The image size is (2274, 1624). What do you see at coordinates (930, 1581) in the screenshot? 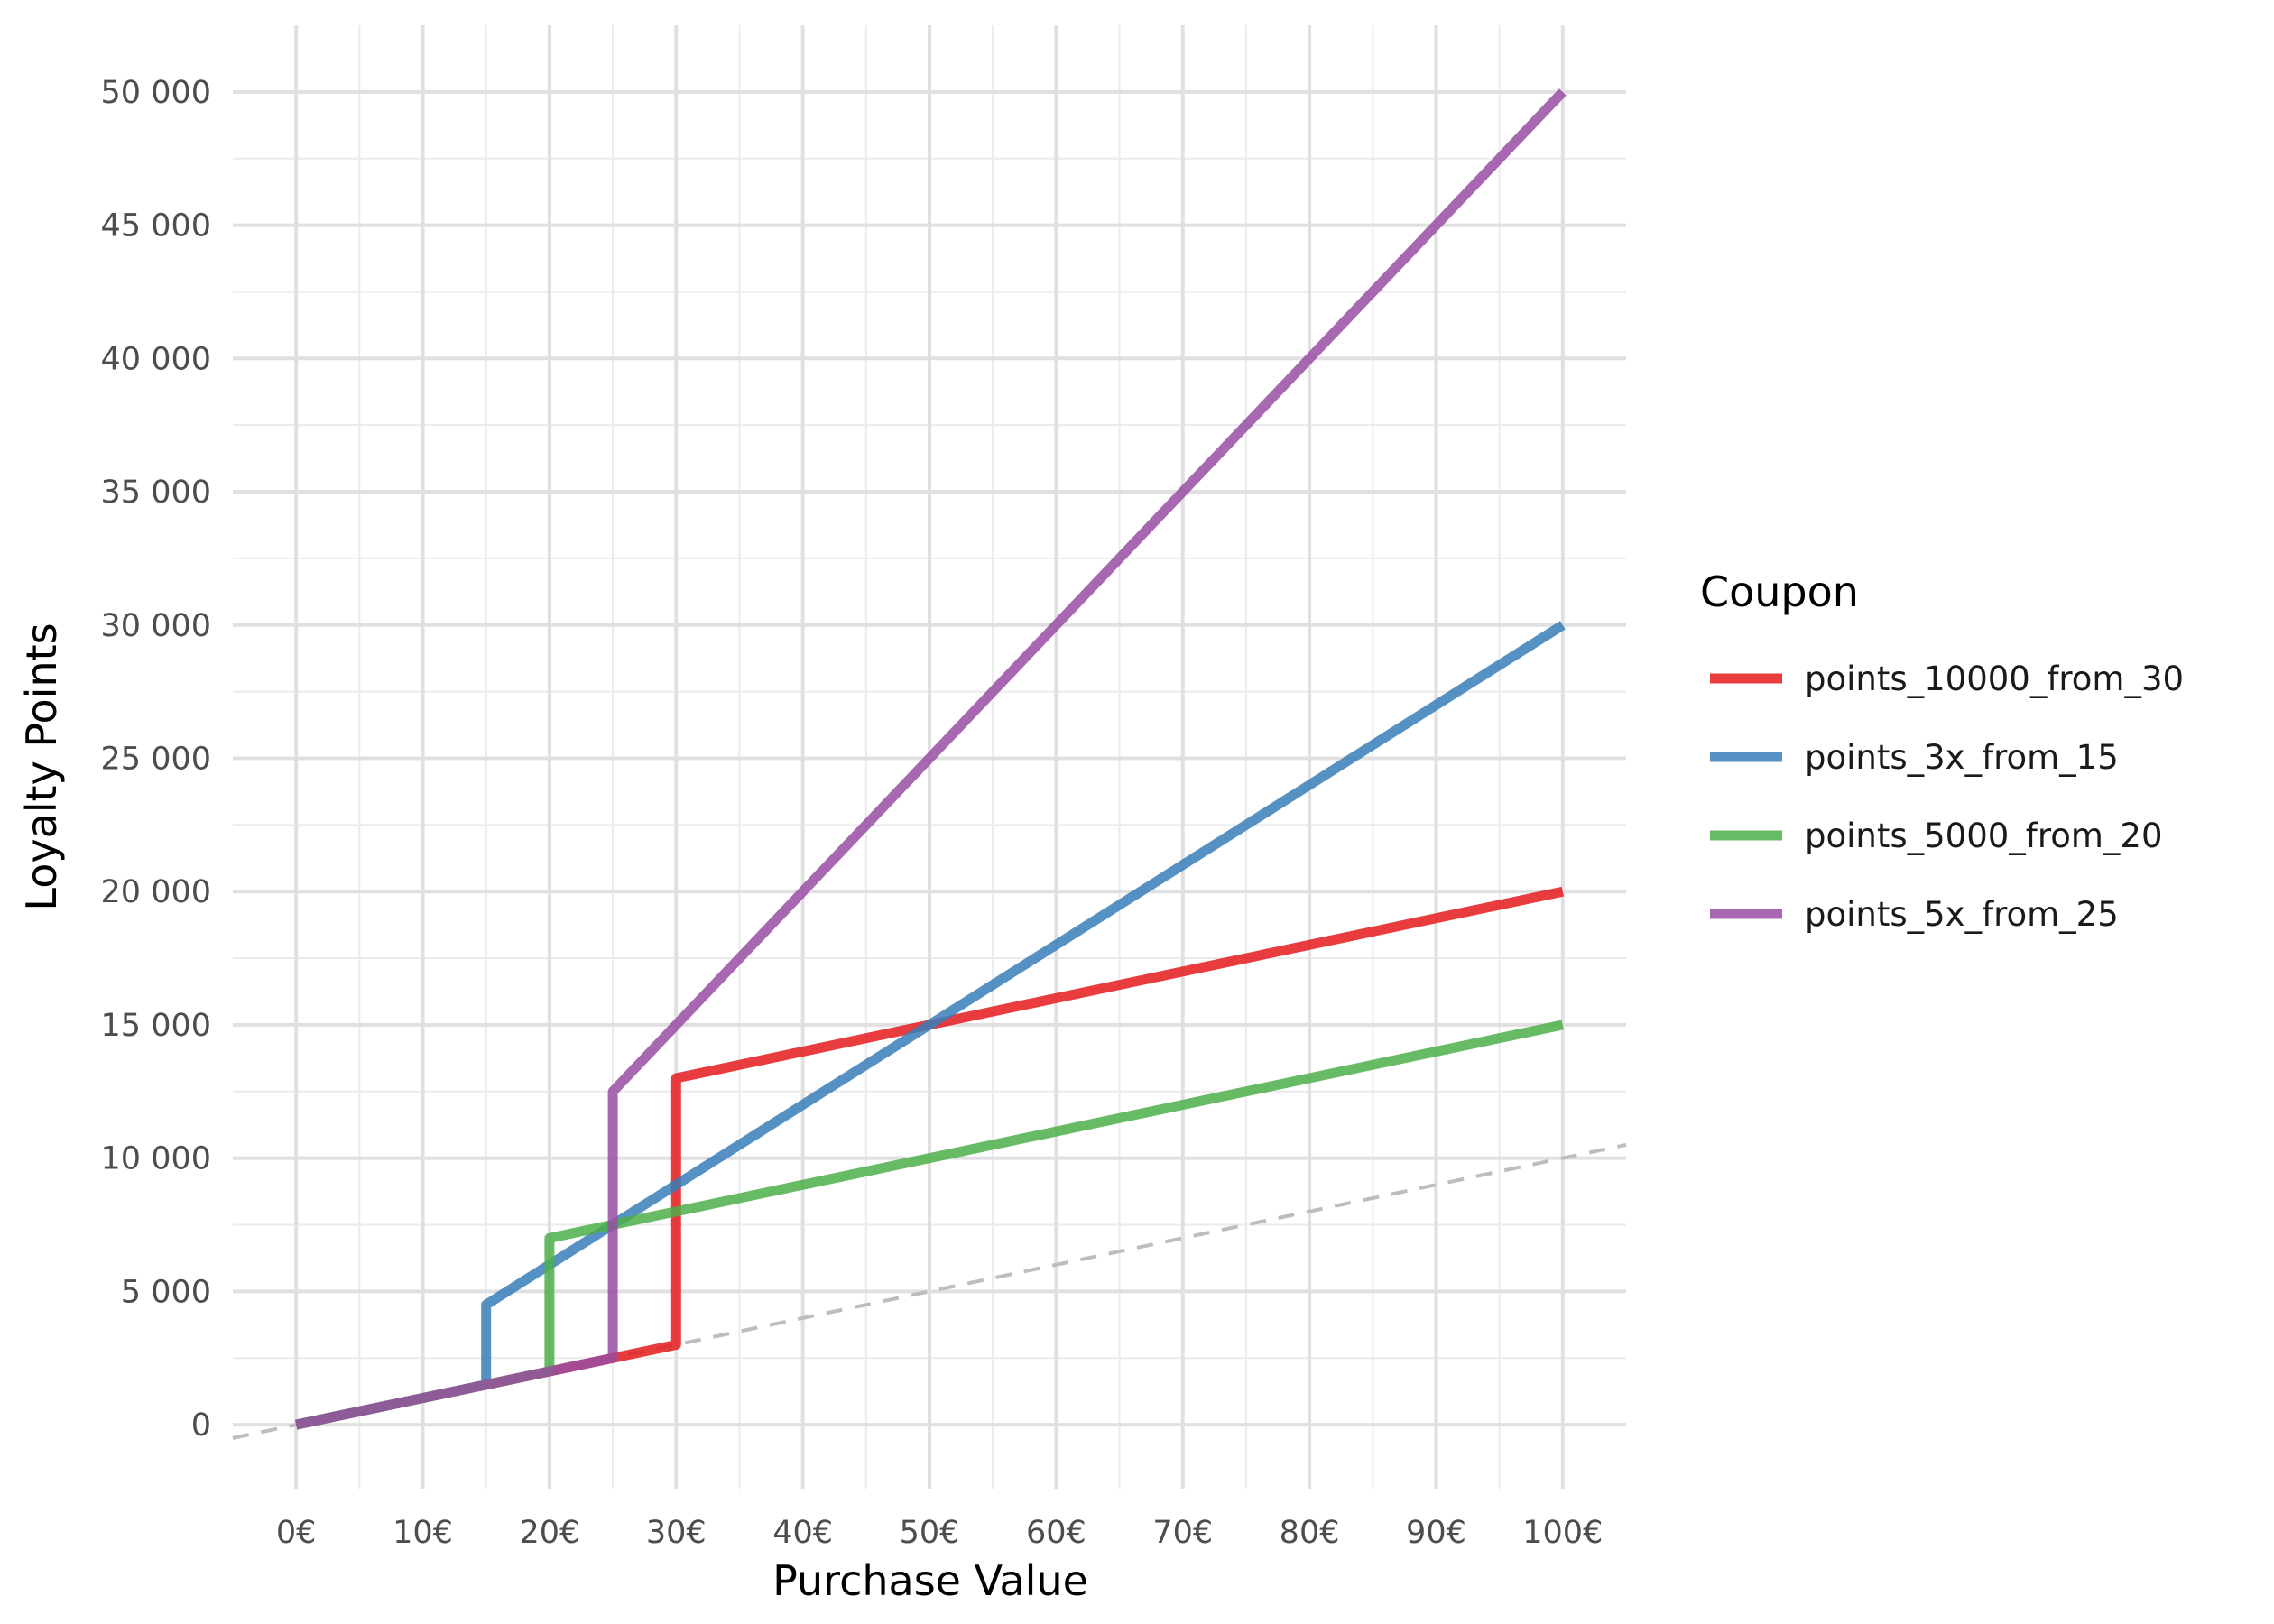
I see `x-axis-title: Purchase Value` at bounding box center [930, 1581].